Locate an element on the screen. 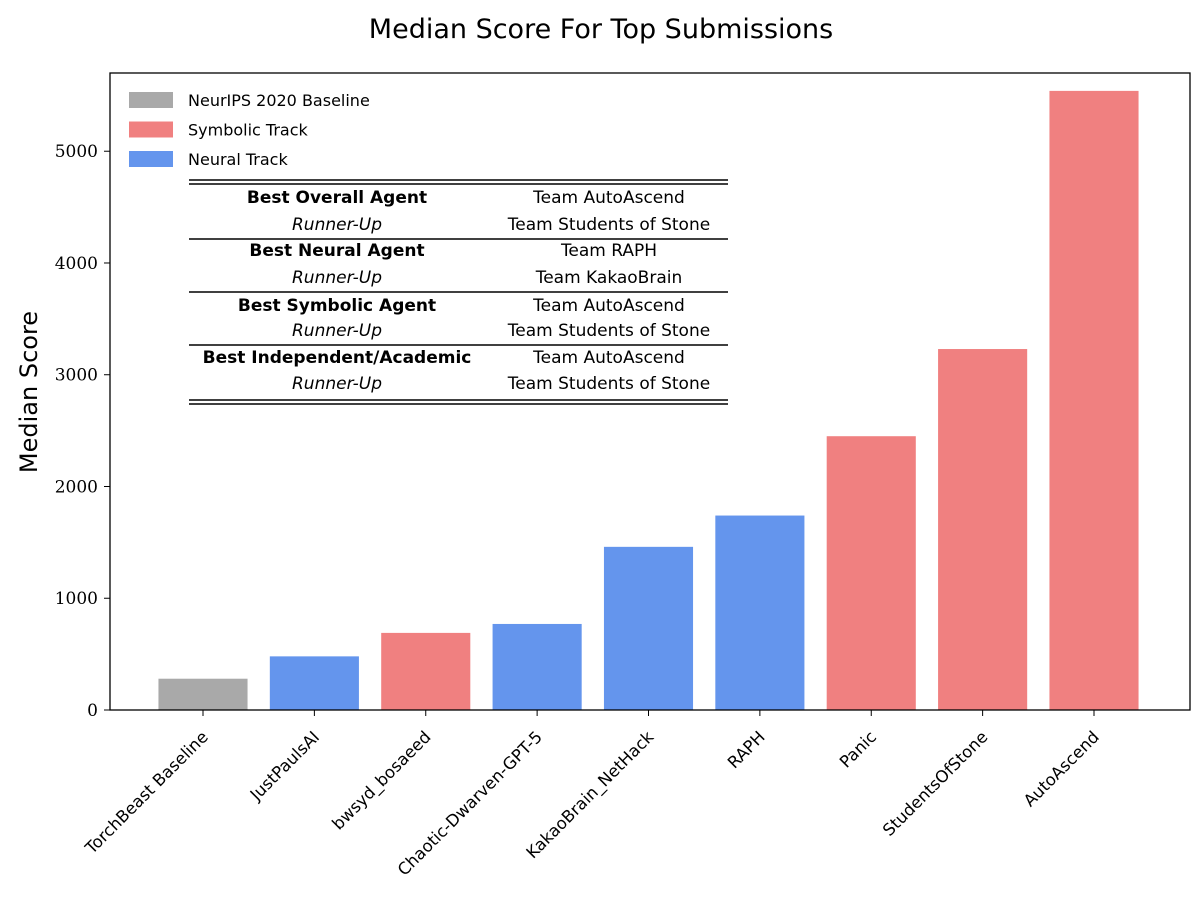 This screenshot has width=1204, height=901. y-tick-label: 2000 is located at coordinates (76, 487).